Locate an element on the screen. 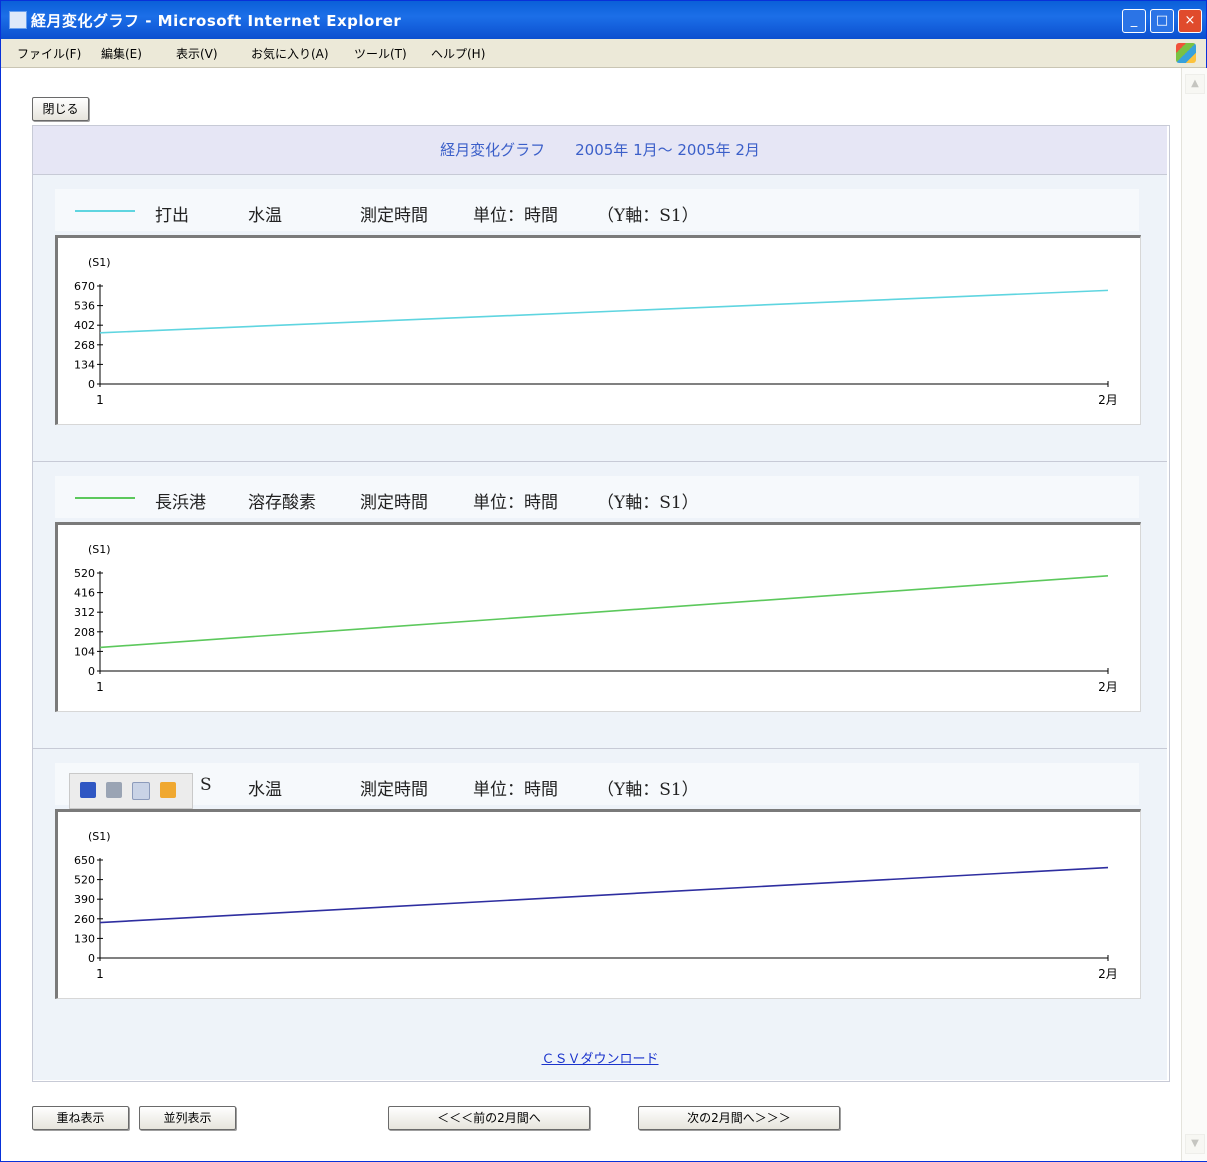  scroll-up-arrow-icon: ▲ is located at coordinates (1195, 84).